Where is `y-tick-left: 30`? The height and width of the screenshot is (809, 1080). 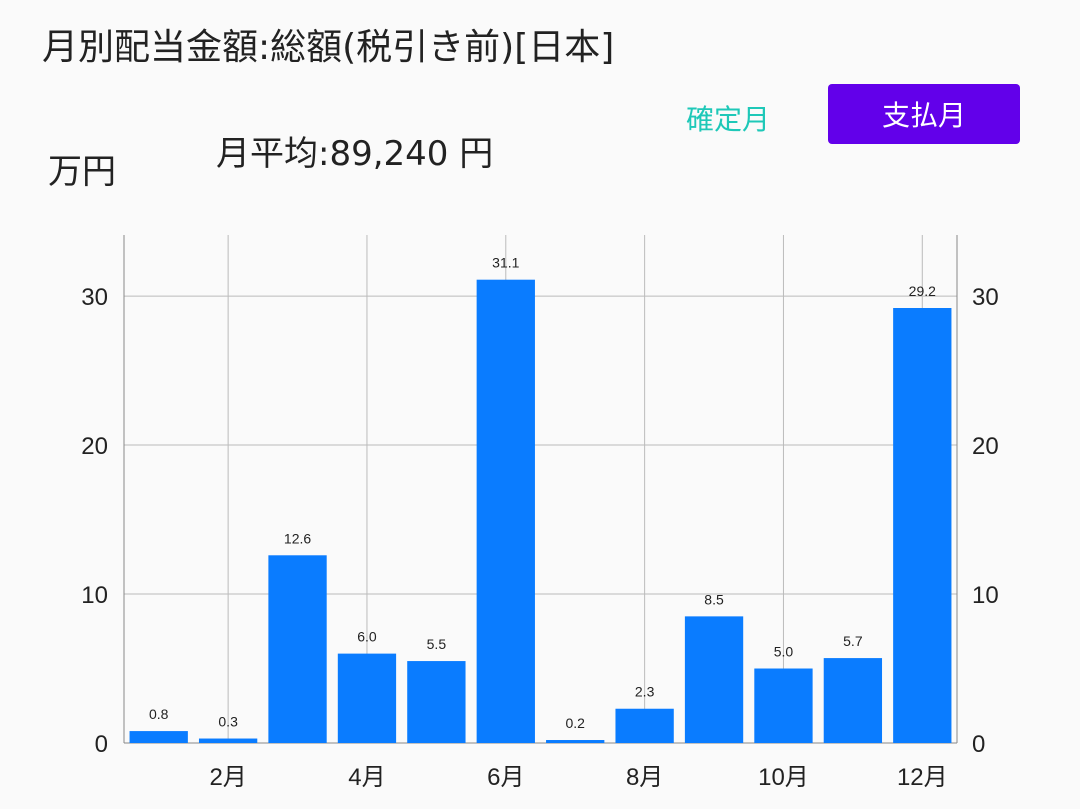
y-tick-left: 30 is located at coordinates (94, 297).